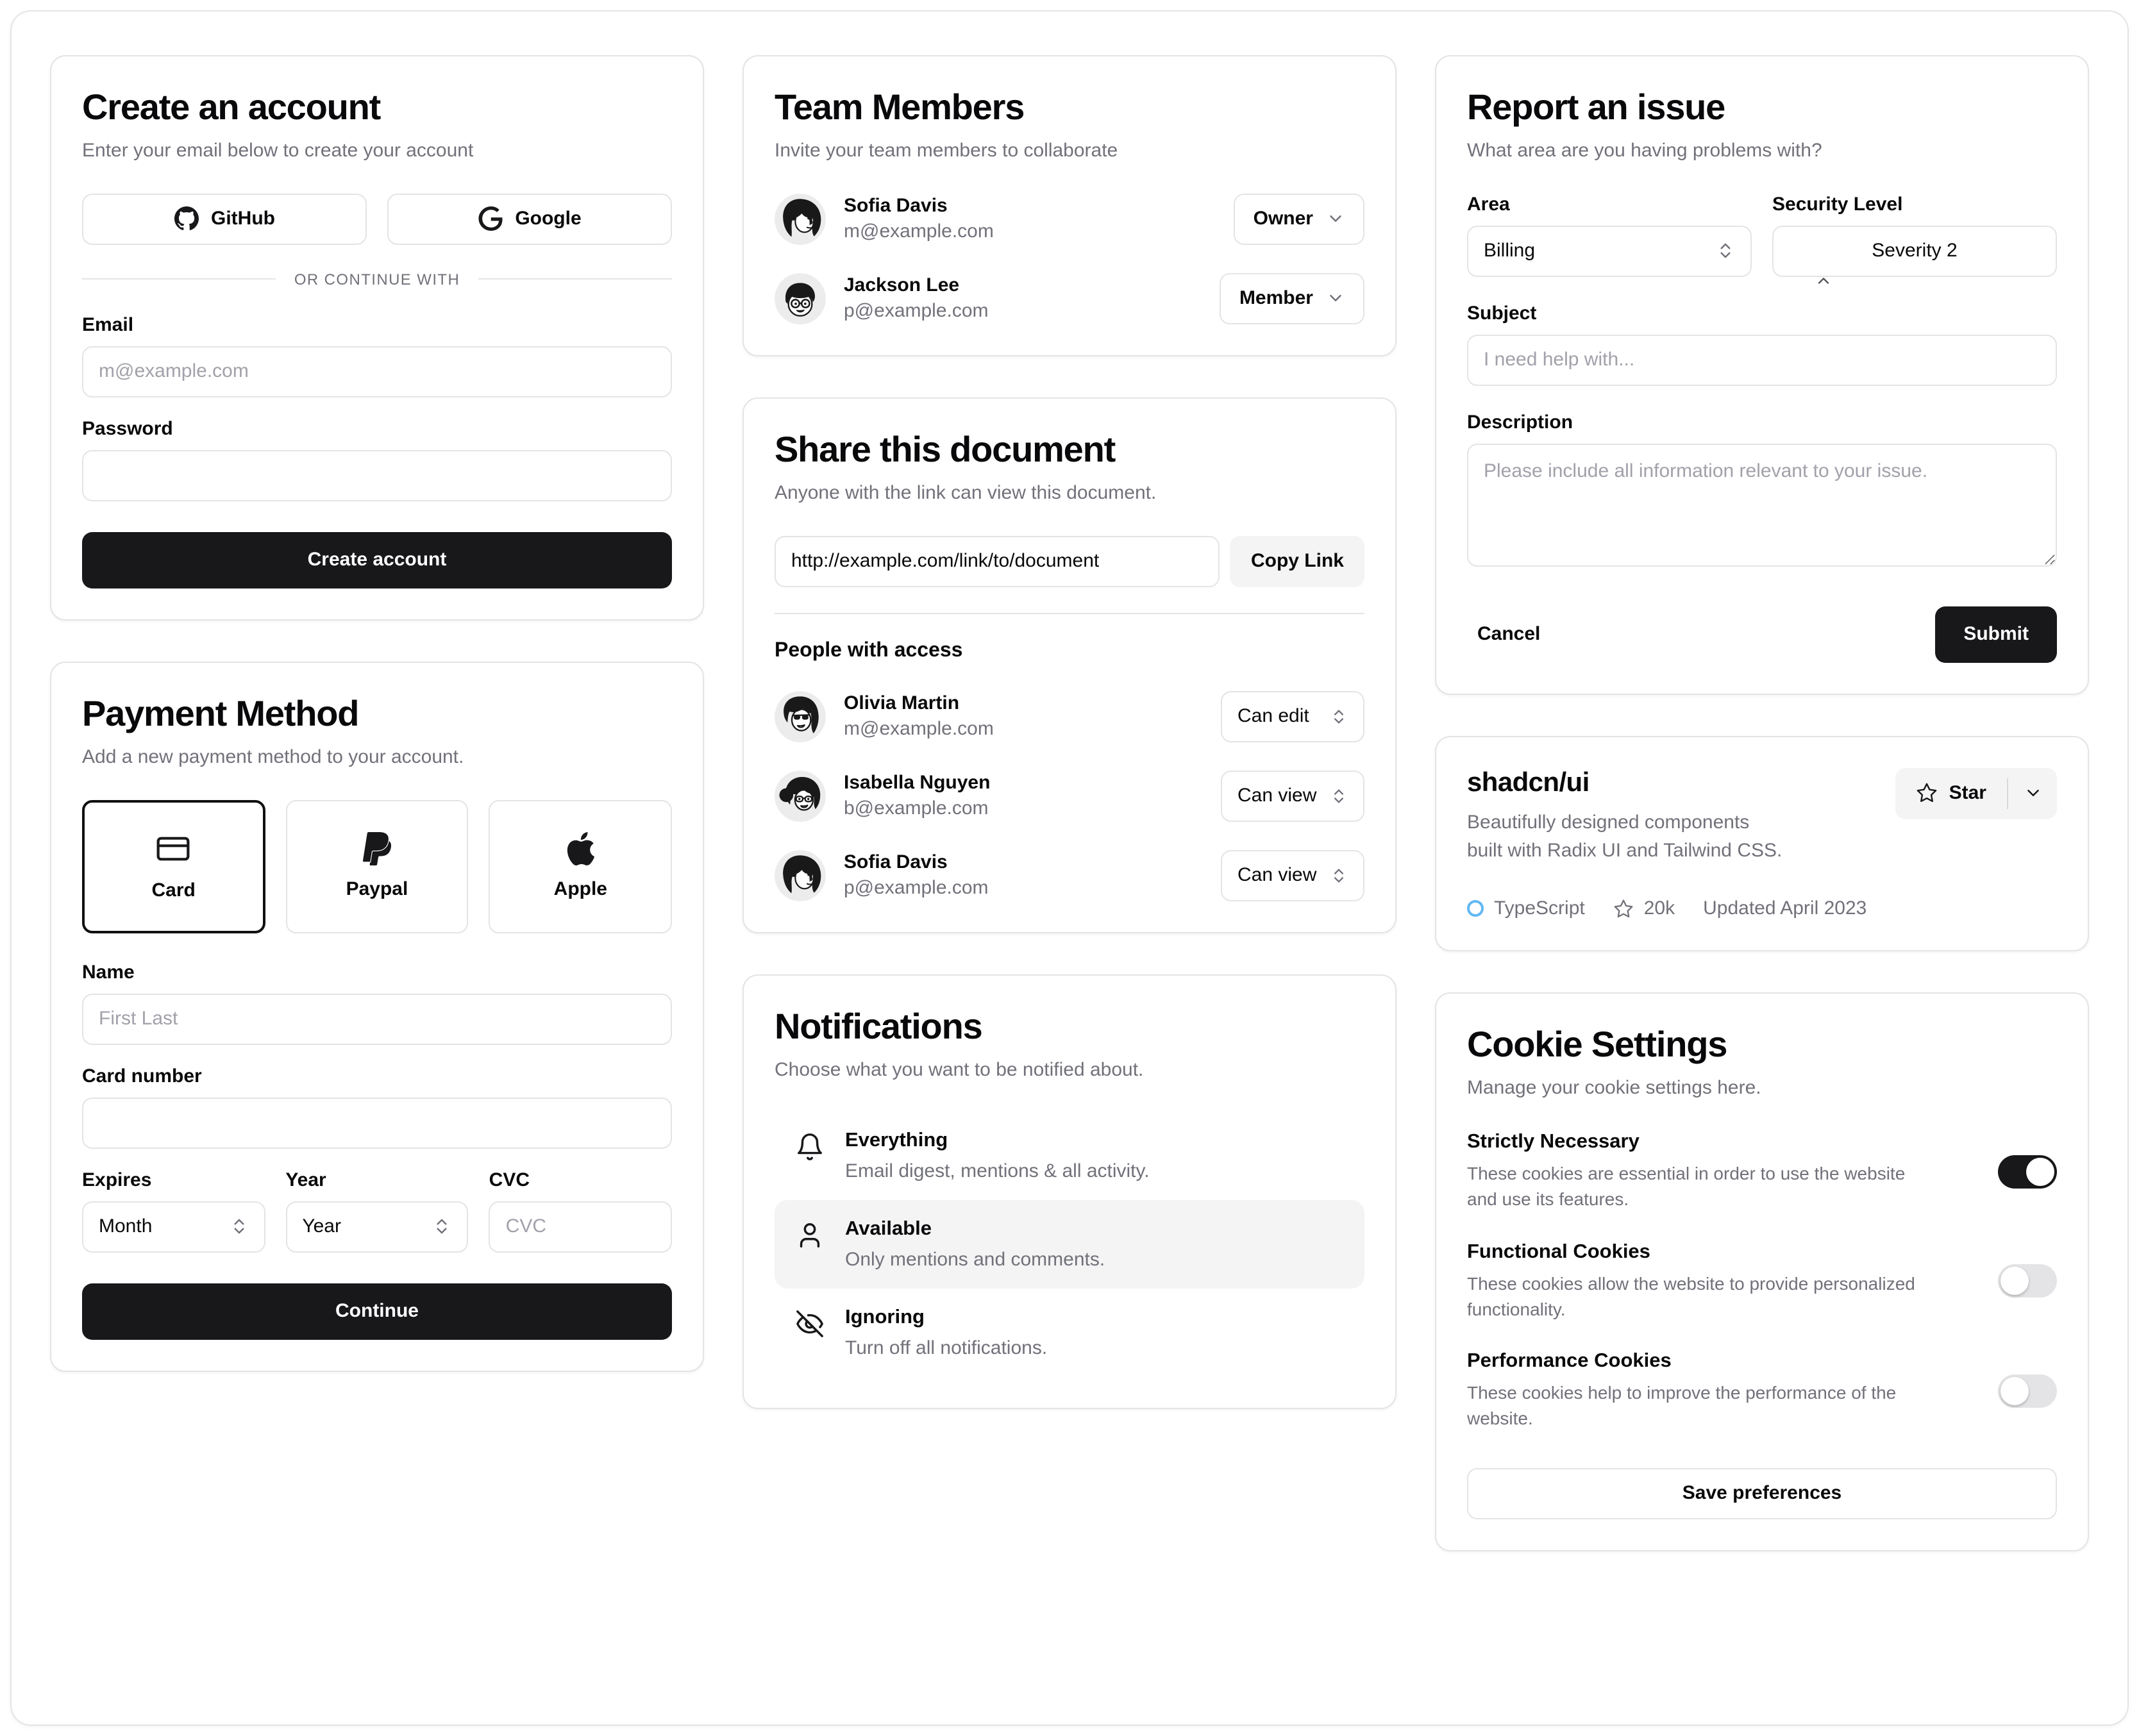 The image size is (2139, 1736). I want to click on expires-month-value: Month, so click(126, 1226).